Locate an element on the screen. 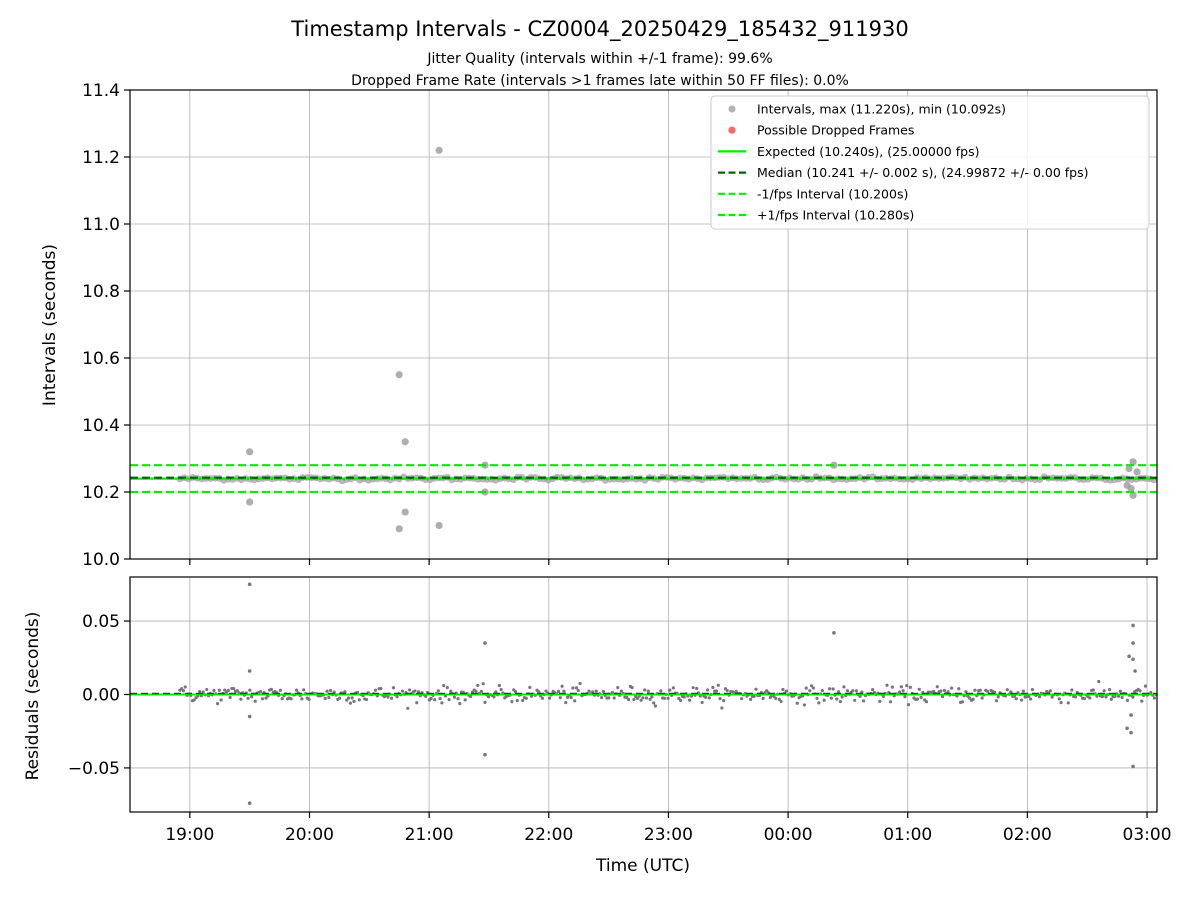  legend-box is located at coordinates (930, 162).